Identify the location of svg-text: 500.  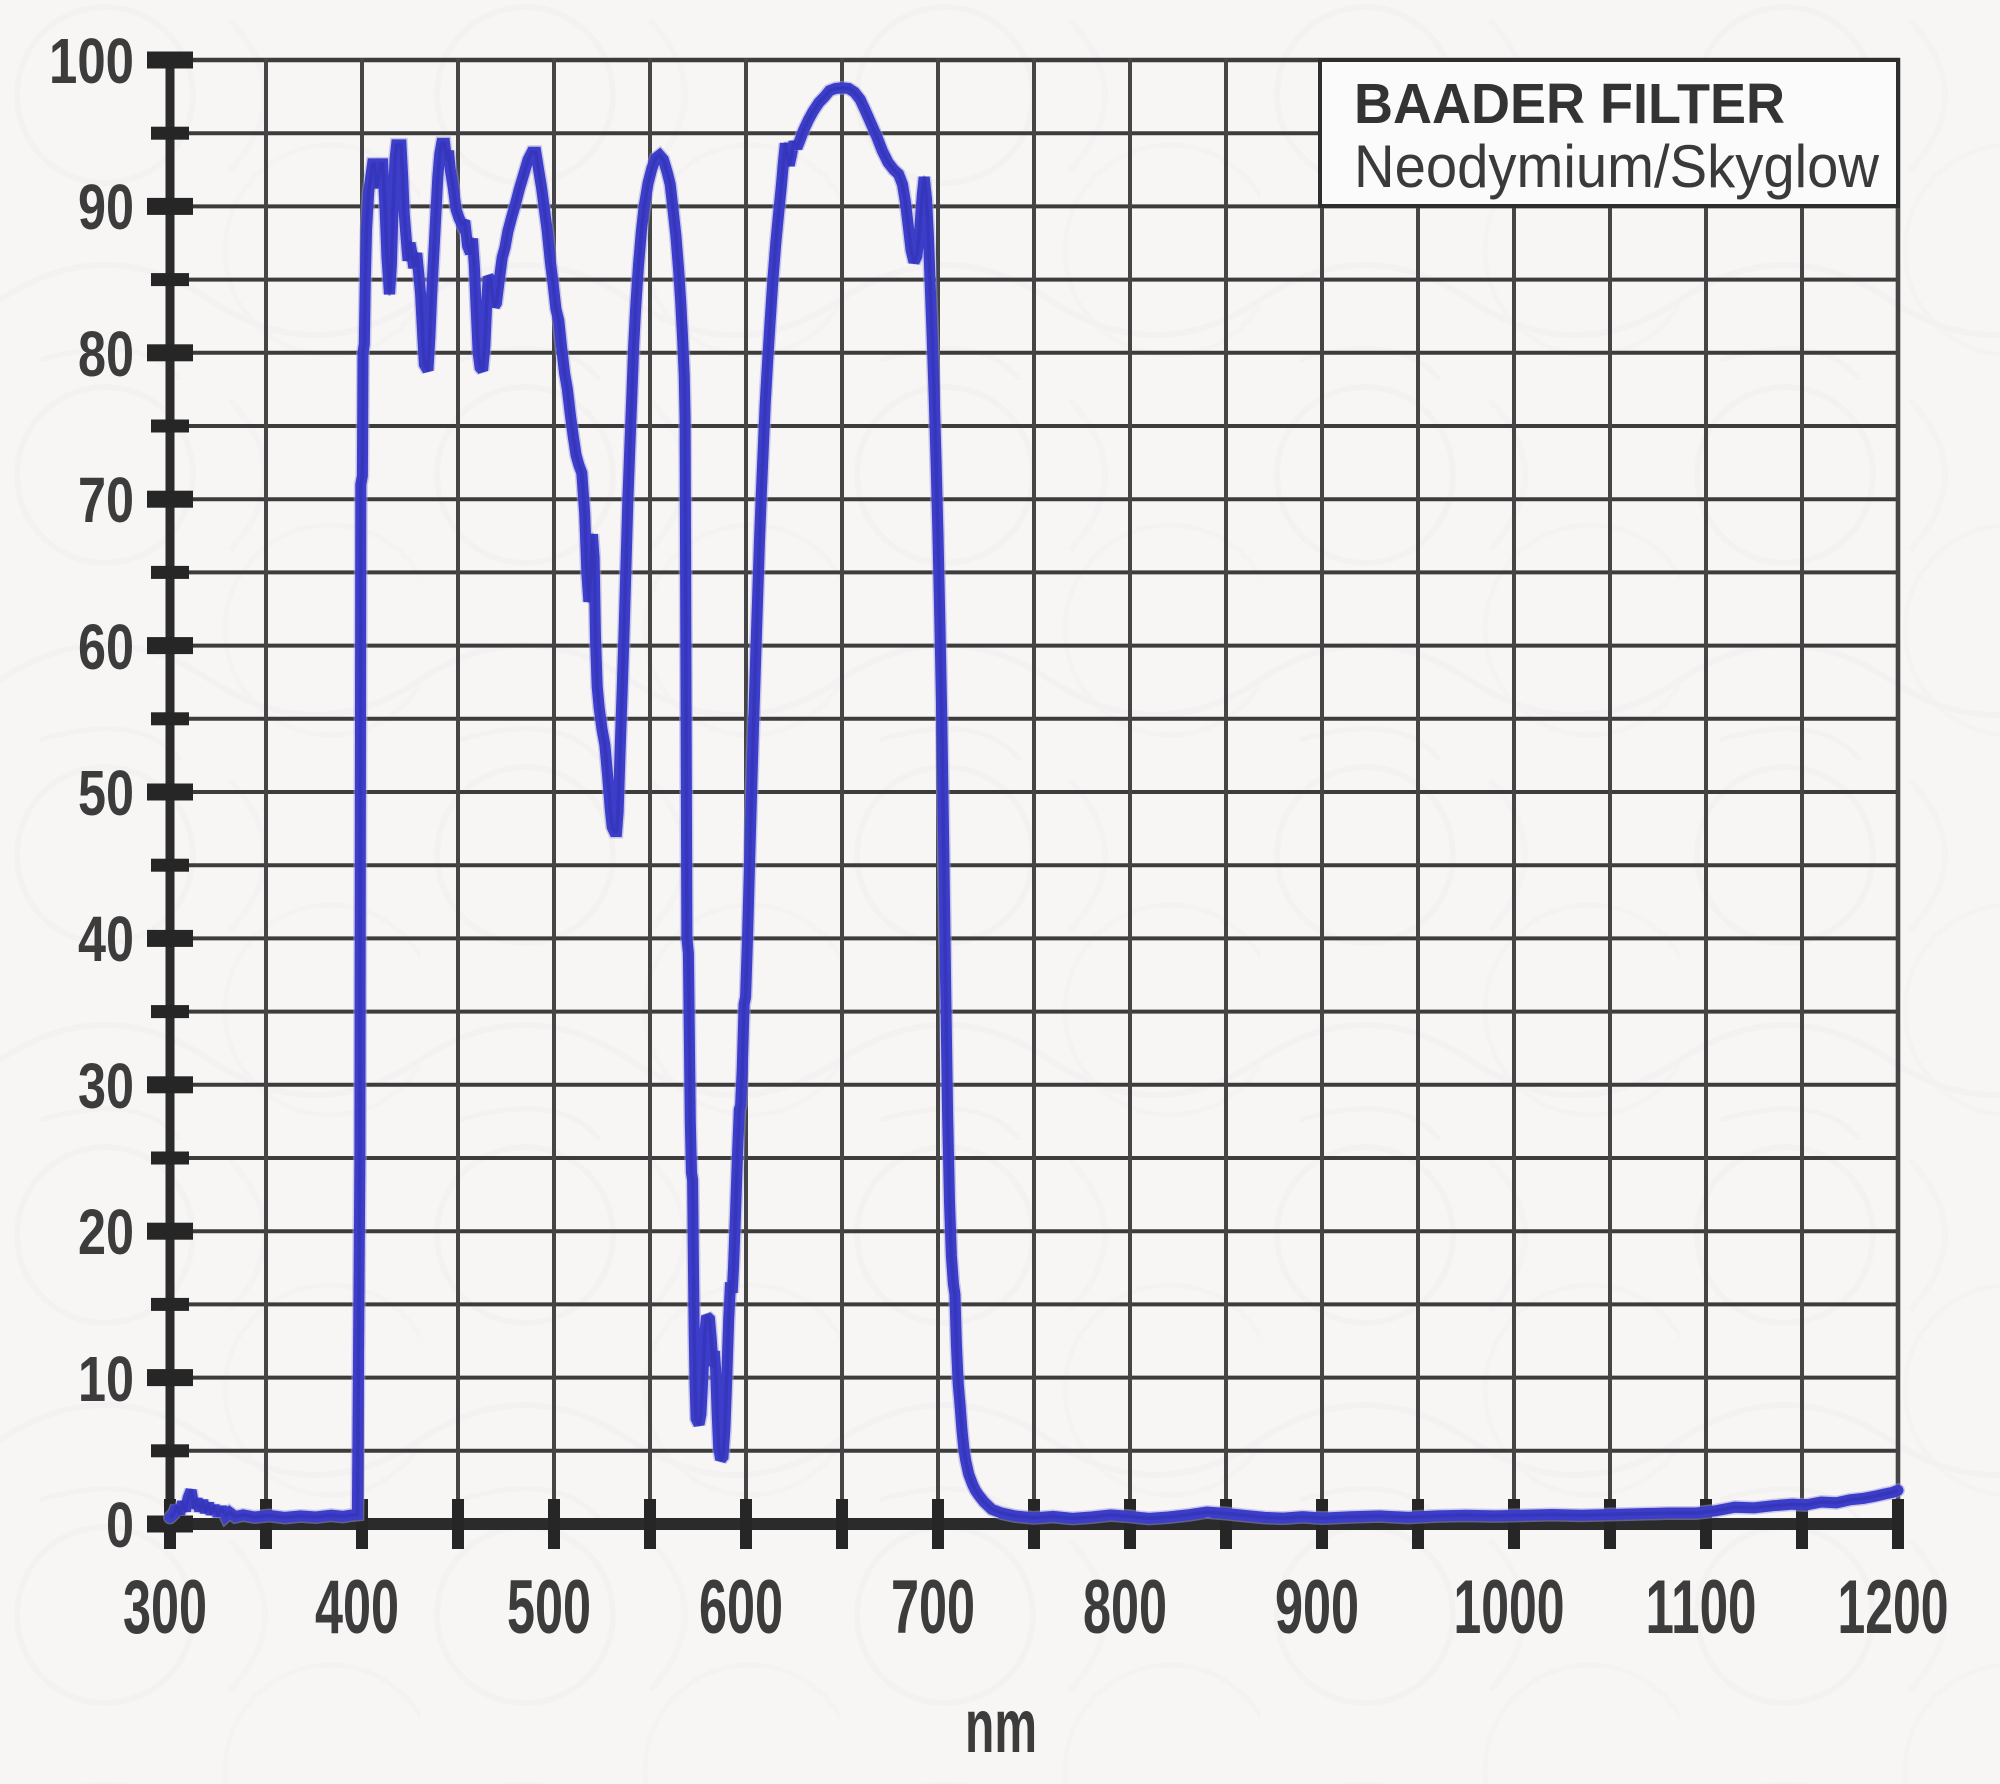
(549, 1607).